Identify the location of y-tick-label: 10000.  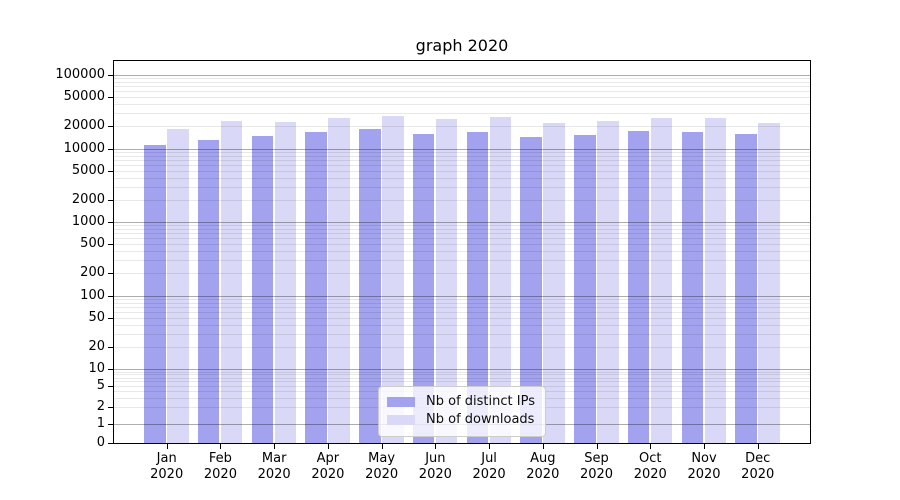
(84, 148).